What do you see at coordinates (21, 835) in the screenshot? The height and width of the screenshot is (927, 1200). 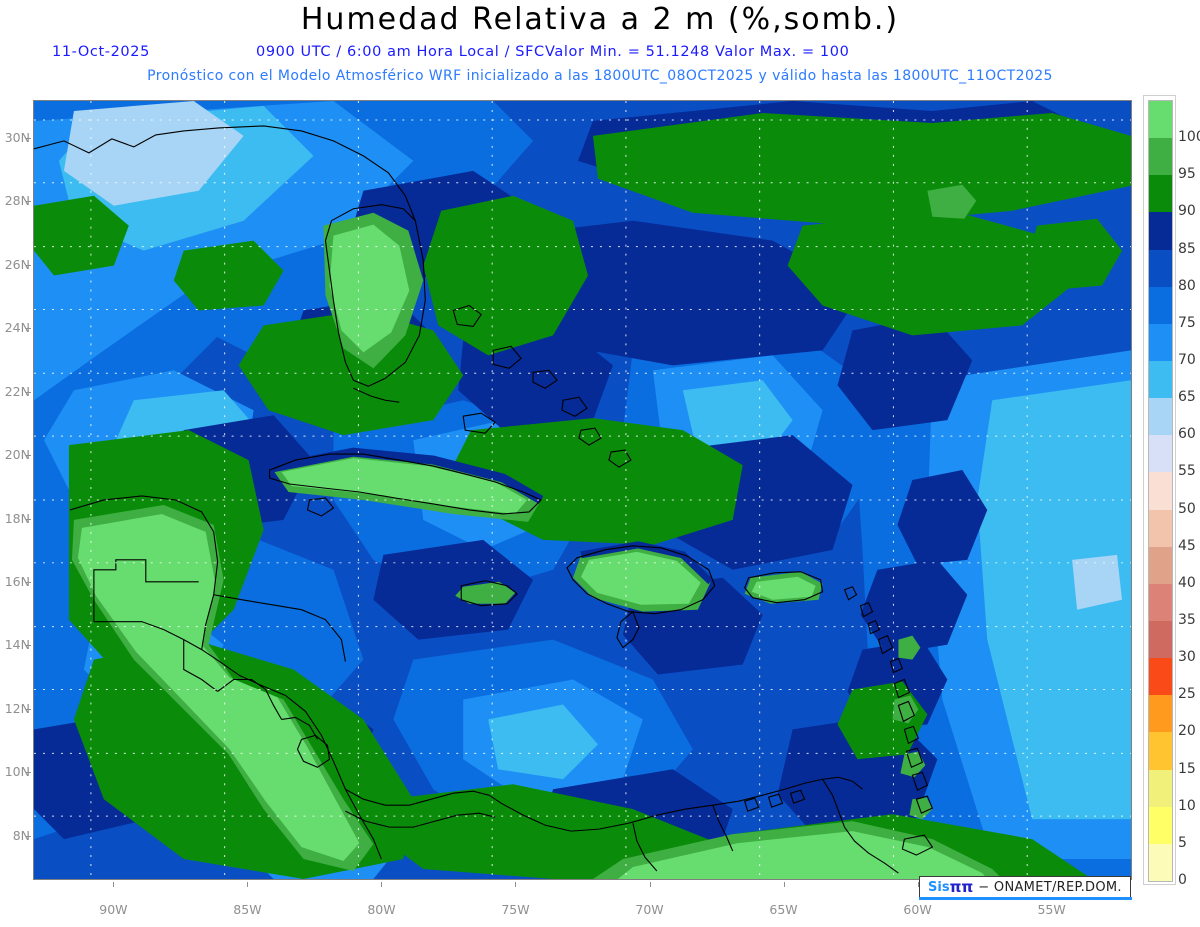 I see `lat-tick-label: 8N` at bounding box center [21, 835].